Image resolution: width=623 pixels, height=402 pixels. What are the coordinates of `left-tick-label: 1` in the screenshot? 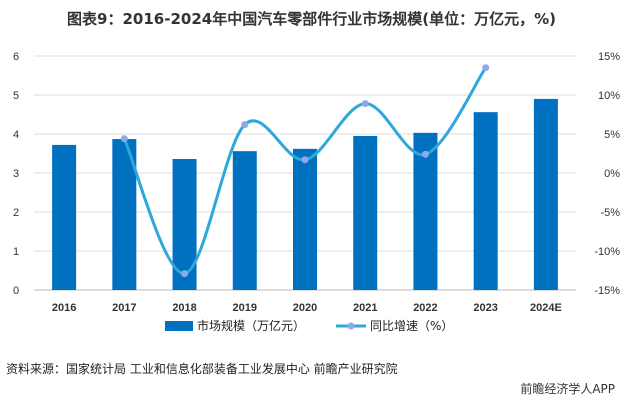 It's located at (16, 252).